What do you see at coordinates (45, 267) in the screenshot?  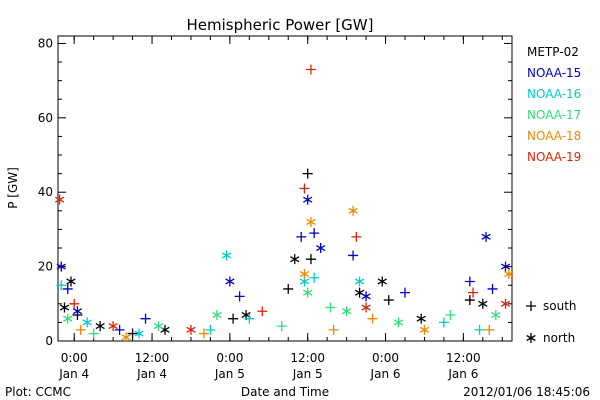 I see `y-tick-label: 20` at bounding box center [45, 267].